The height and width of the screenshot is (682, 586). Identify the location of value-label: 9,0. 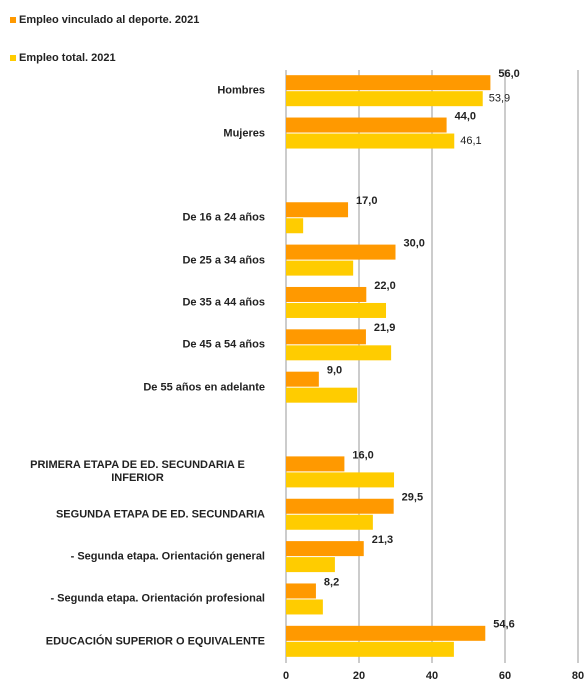
(334, 371).